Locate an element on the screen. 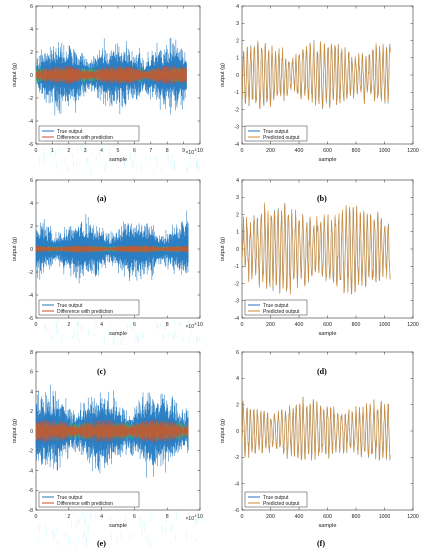 This screenshot has width=429, height=555. x-tick-label-d: 800 is located at coordinates (356, 325).